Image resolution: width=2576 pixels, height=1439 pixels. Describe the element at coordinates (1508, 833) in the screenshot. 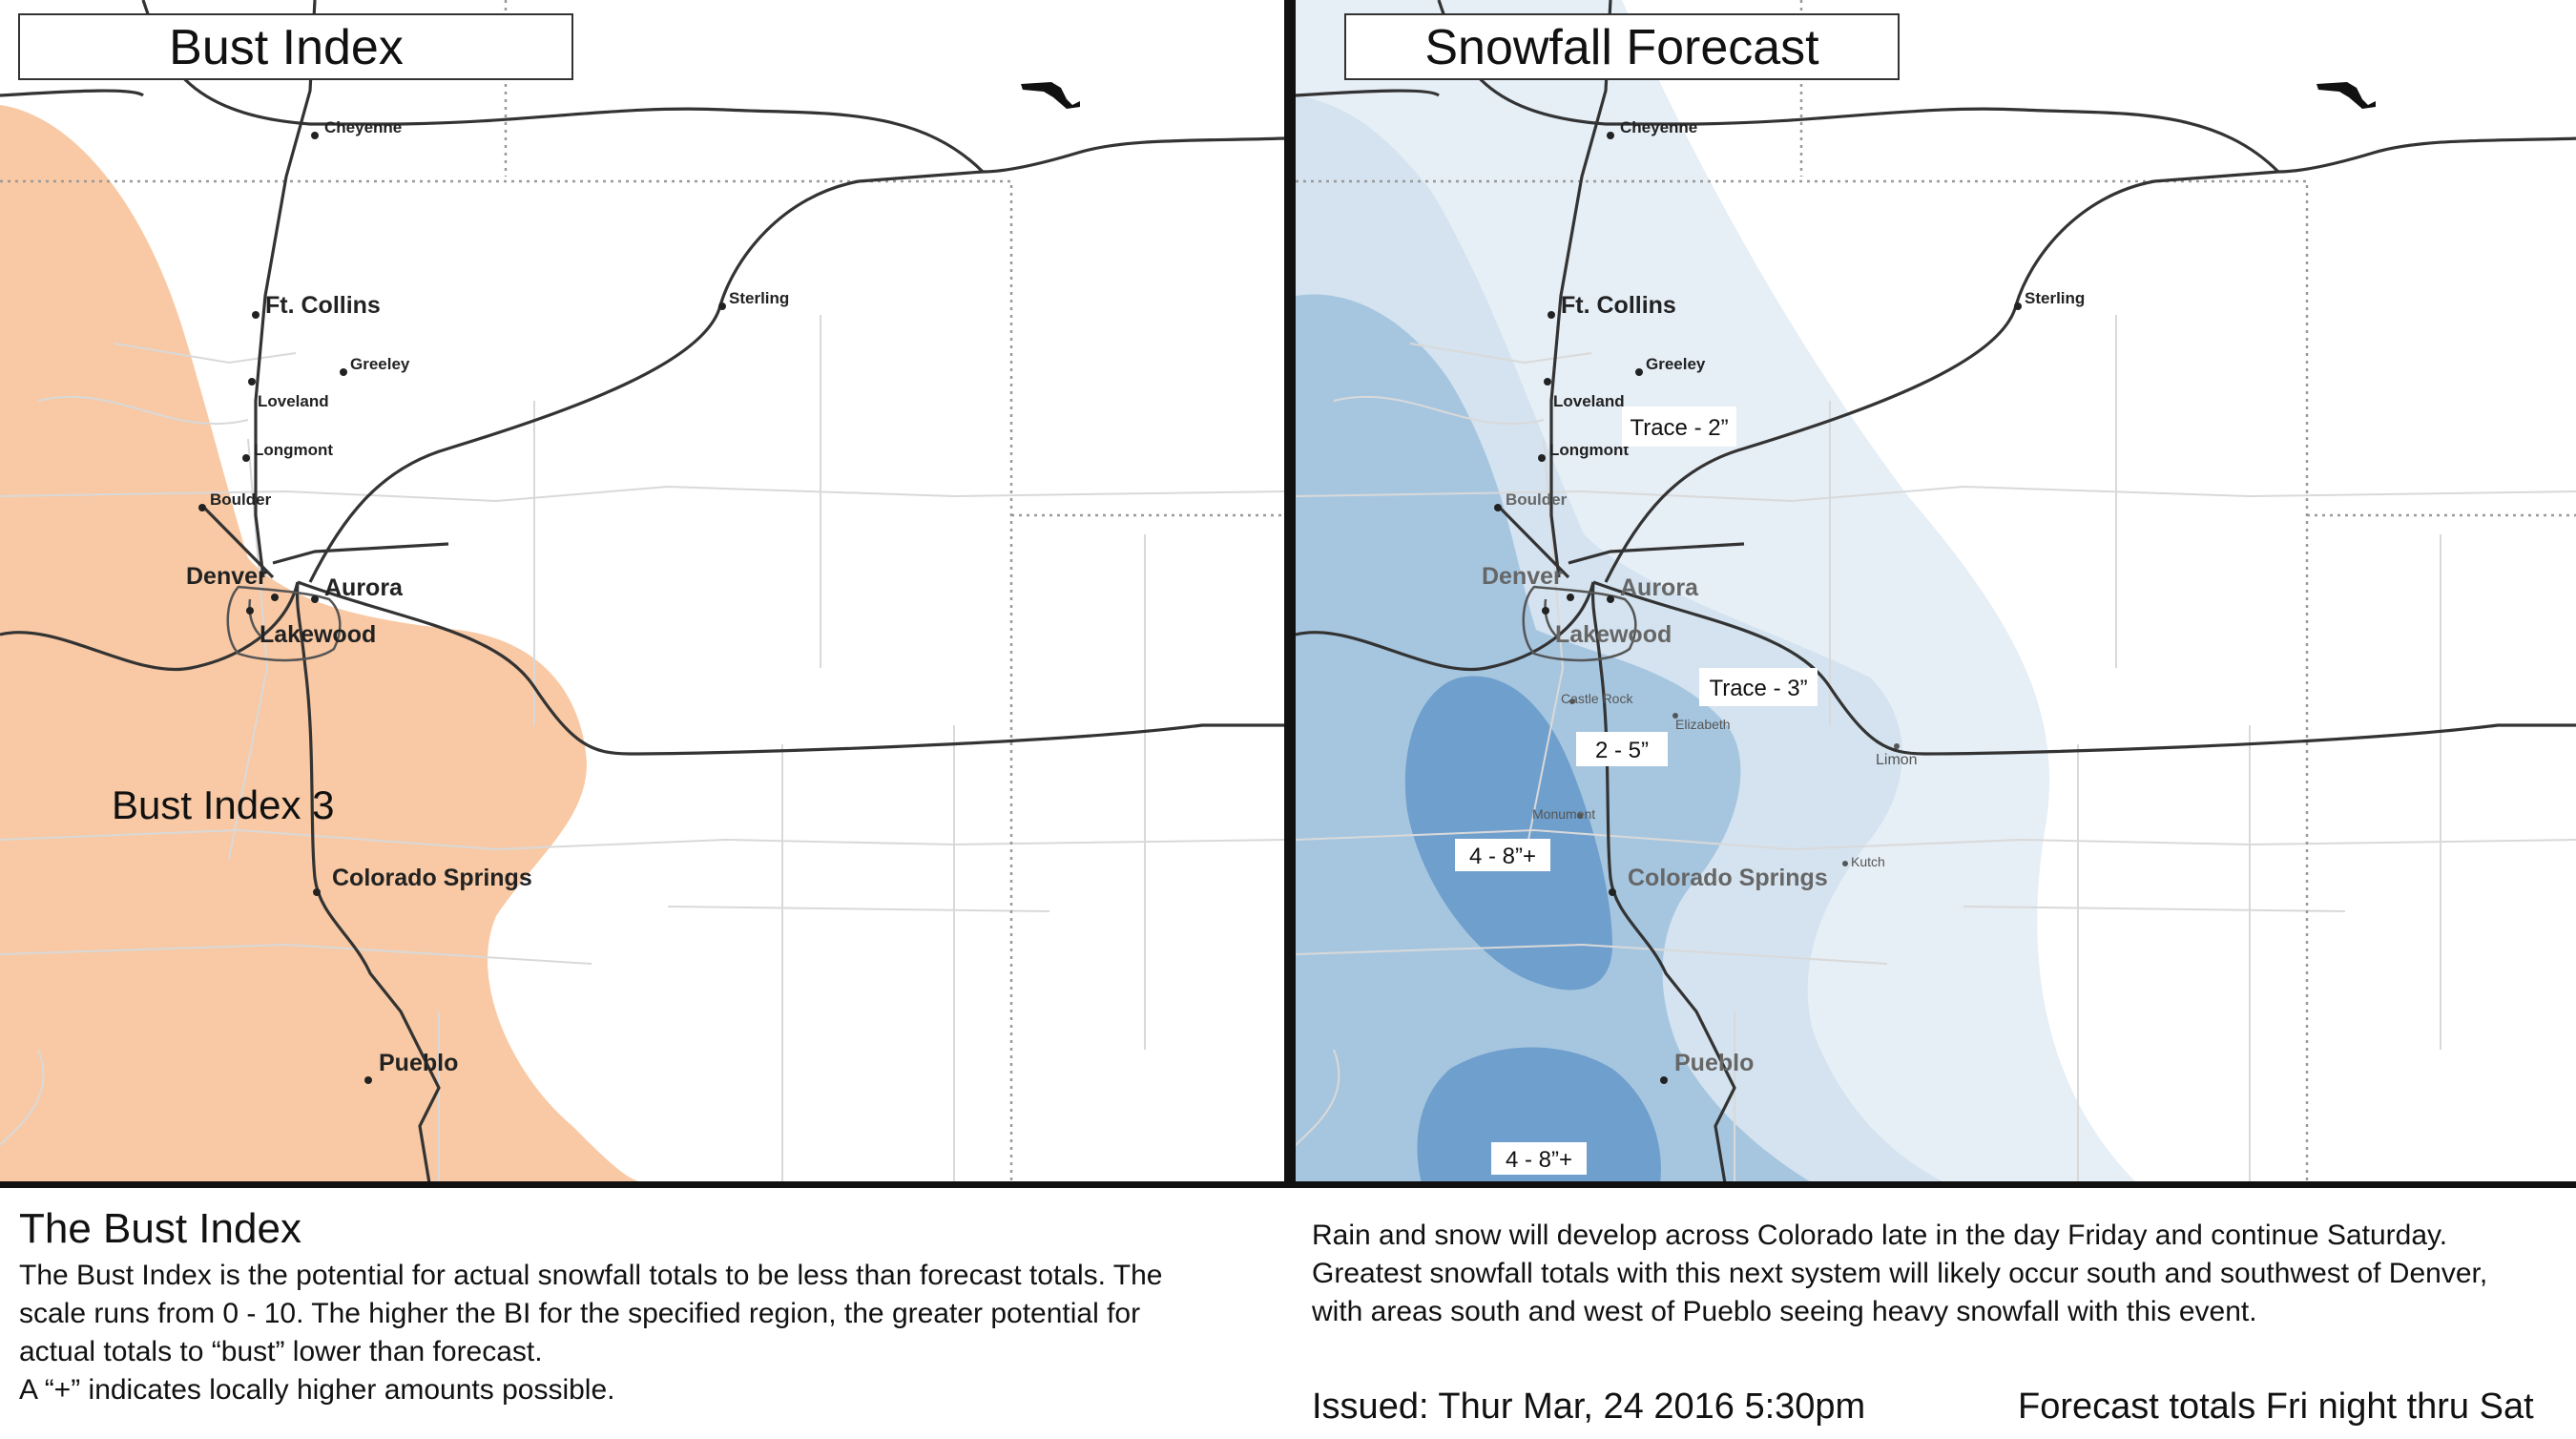

I see `zone-4-8-north` at that location.